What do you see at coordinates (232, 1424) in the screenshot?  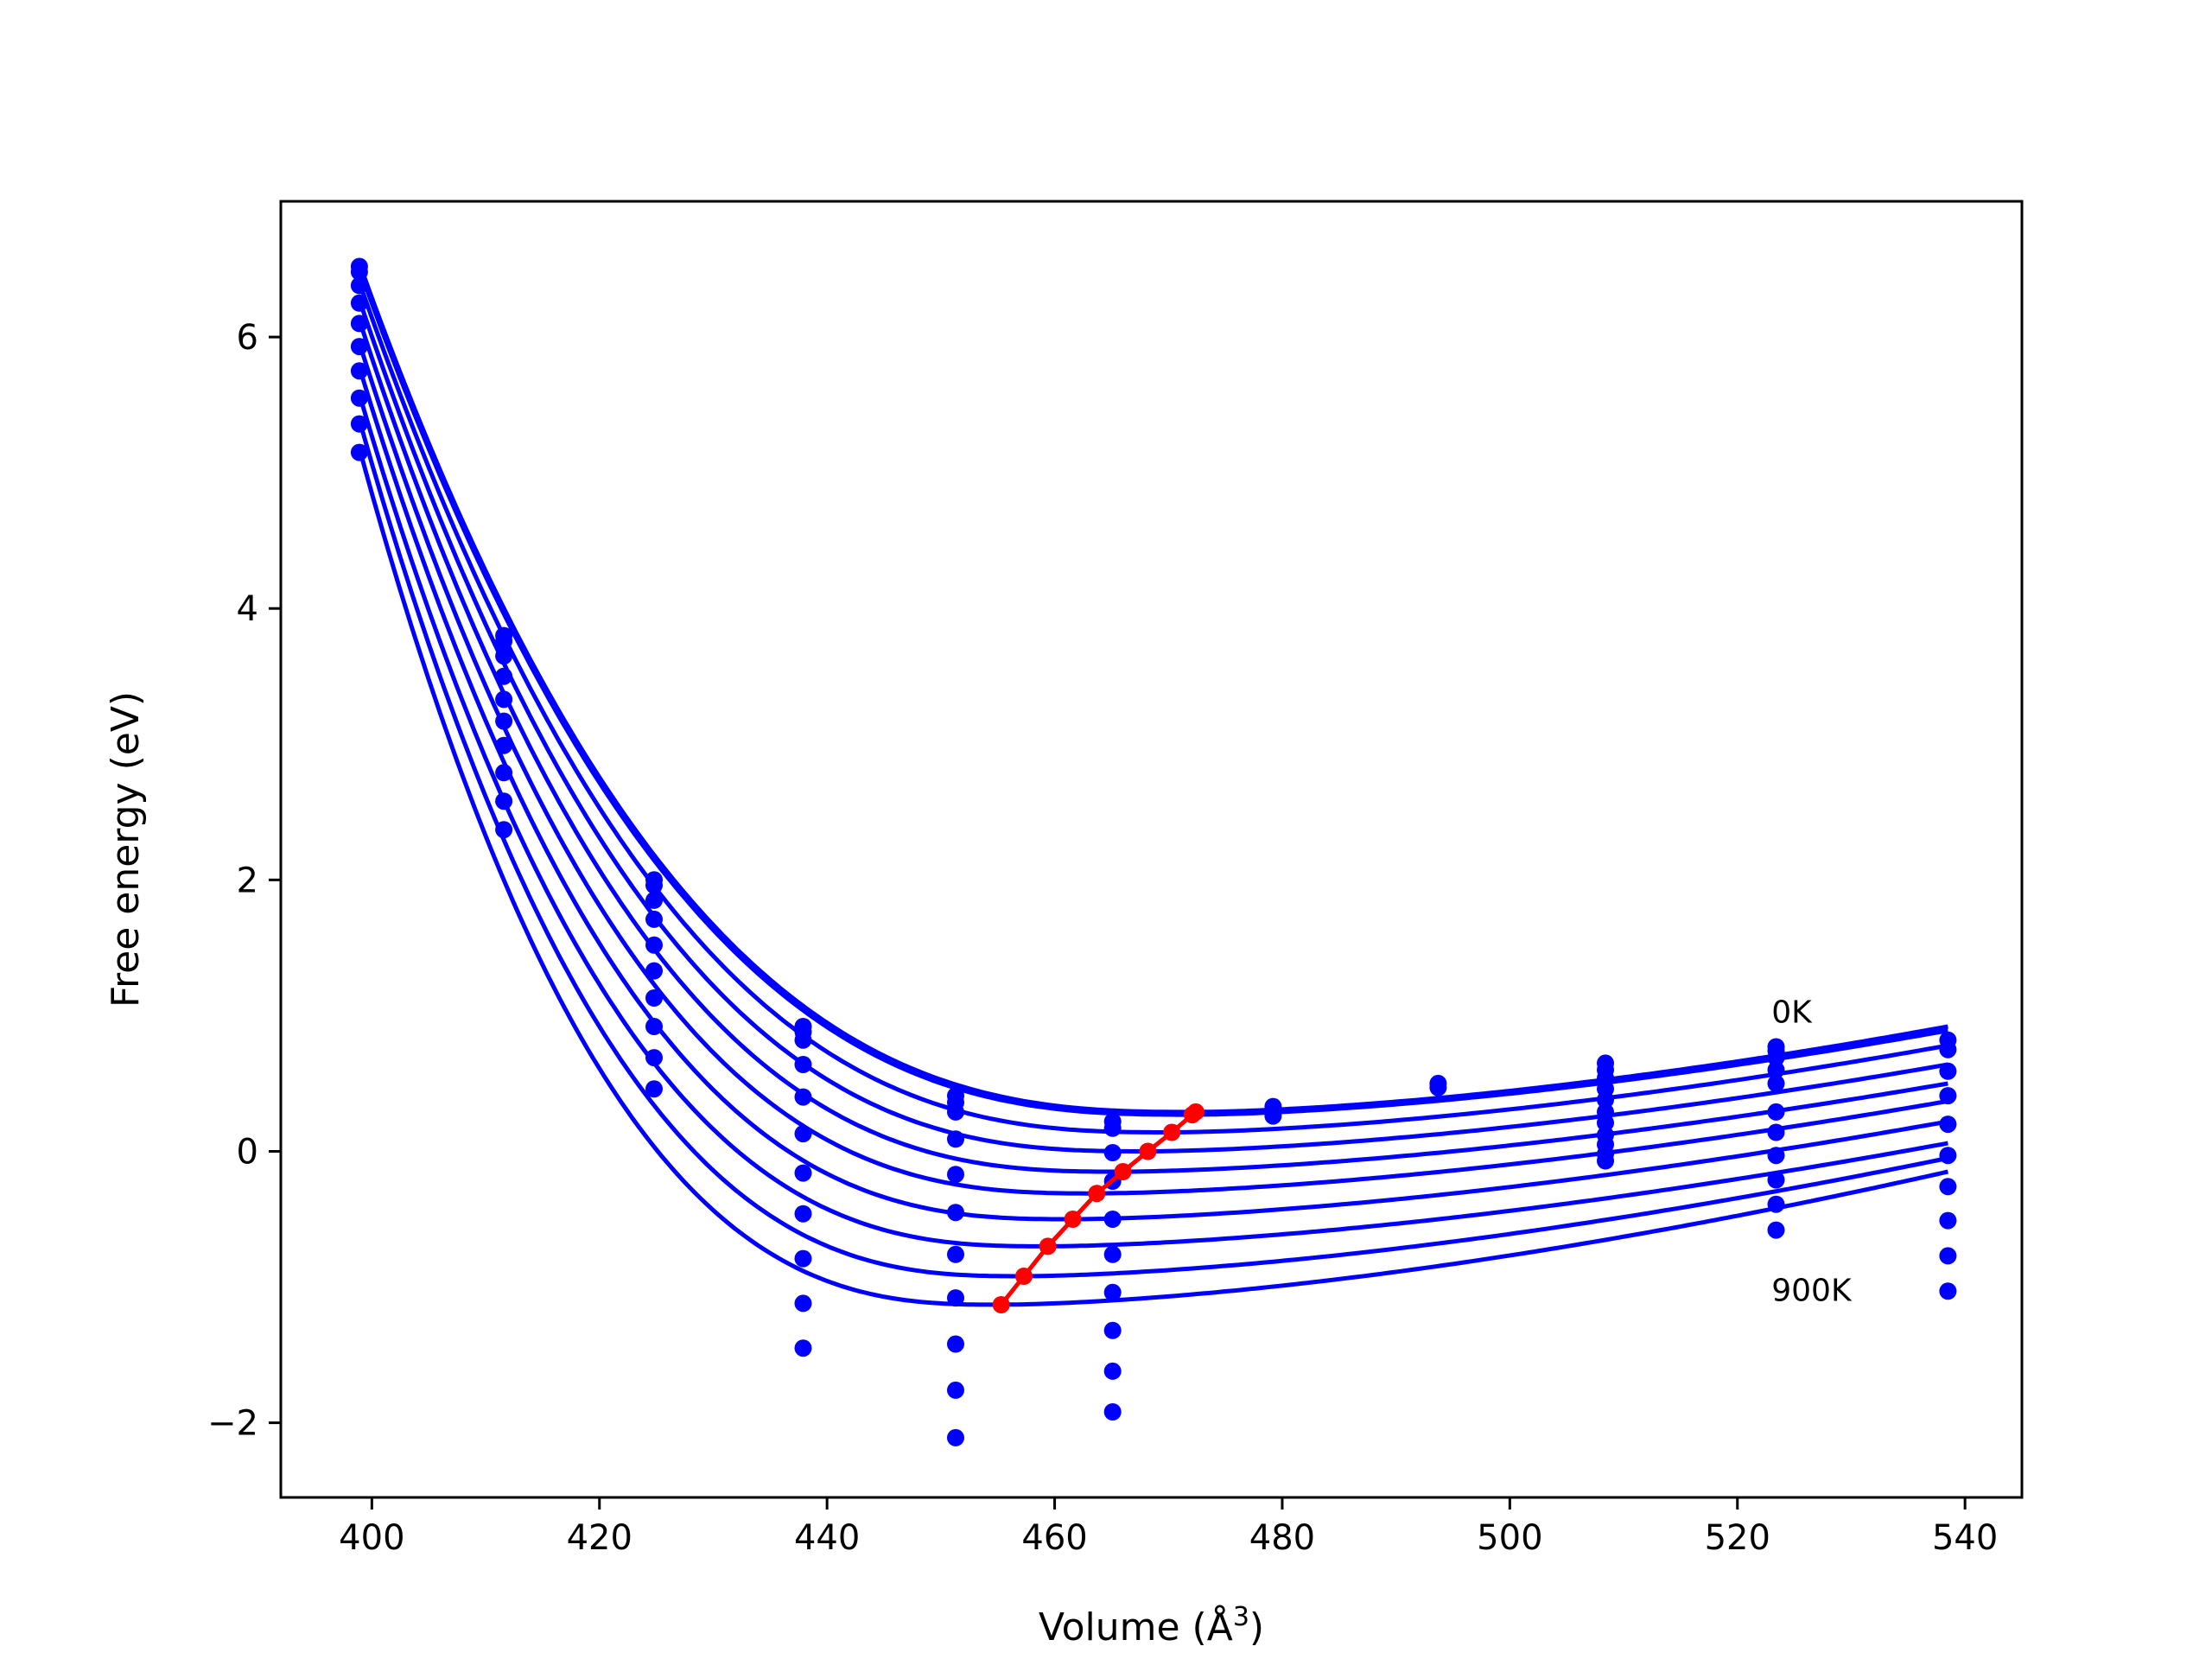 I see `y-tick-label: −2` at bounding box center [232, 1424].